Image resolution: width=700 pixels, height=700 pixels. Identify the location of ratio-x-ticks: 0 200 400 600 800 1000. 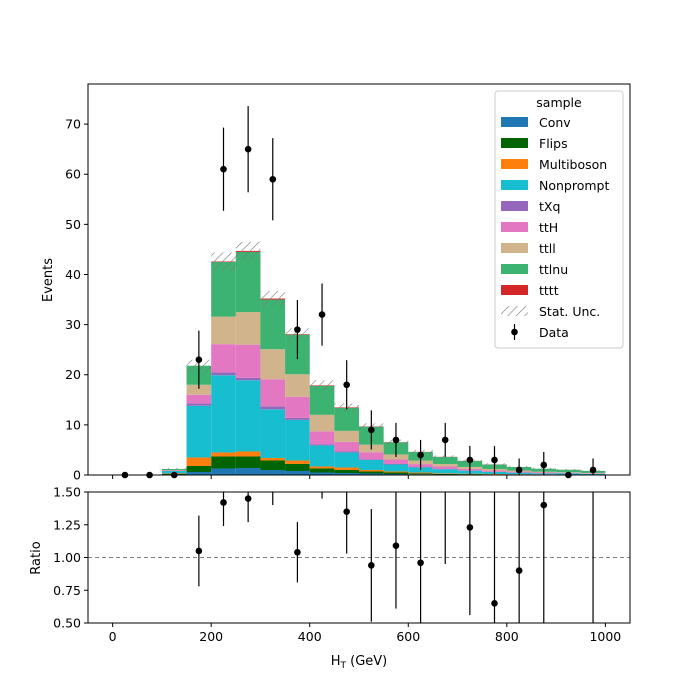
(365, 633).